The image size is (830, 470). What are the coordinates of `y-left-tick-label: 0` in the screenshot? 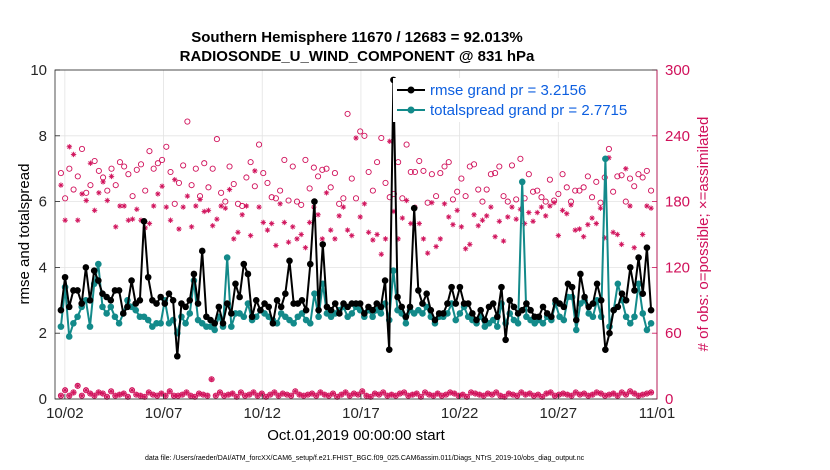 It's located at (43, 399).